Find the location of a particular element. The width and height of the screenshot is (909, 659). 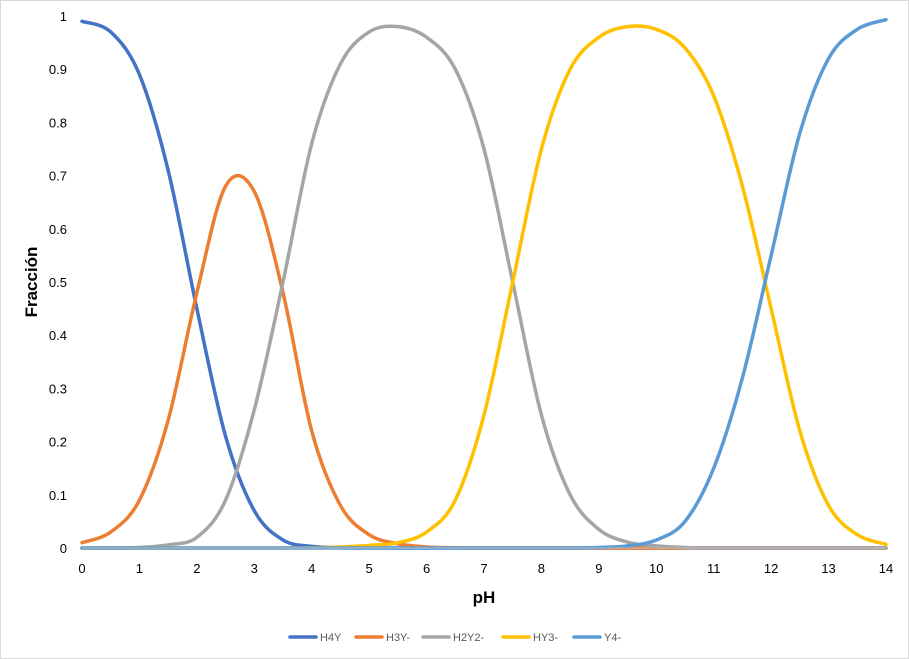

y-tick-label: 0.2 is located at coordinates (58, 442).